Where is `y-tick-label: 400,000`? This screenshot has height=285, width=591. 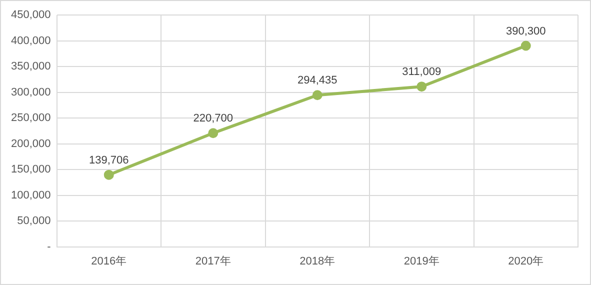 y-tick-label: 400,000 is located at coordinates (30, 40).